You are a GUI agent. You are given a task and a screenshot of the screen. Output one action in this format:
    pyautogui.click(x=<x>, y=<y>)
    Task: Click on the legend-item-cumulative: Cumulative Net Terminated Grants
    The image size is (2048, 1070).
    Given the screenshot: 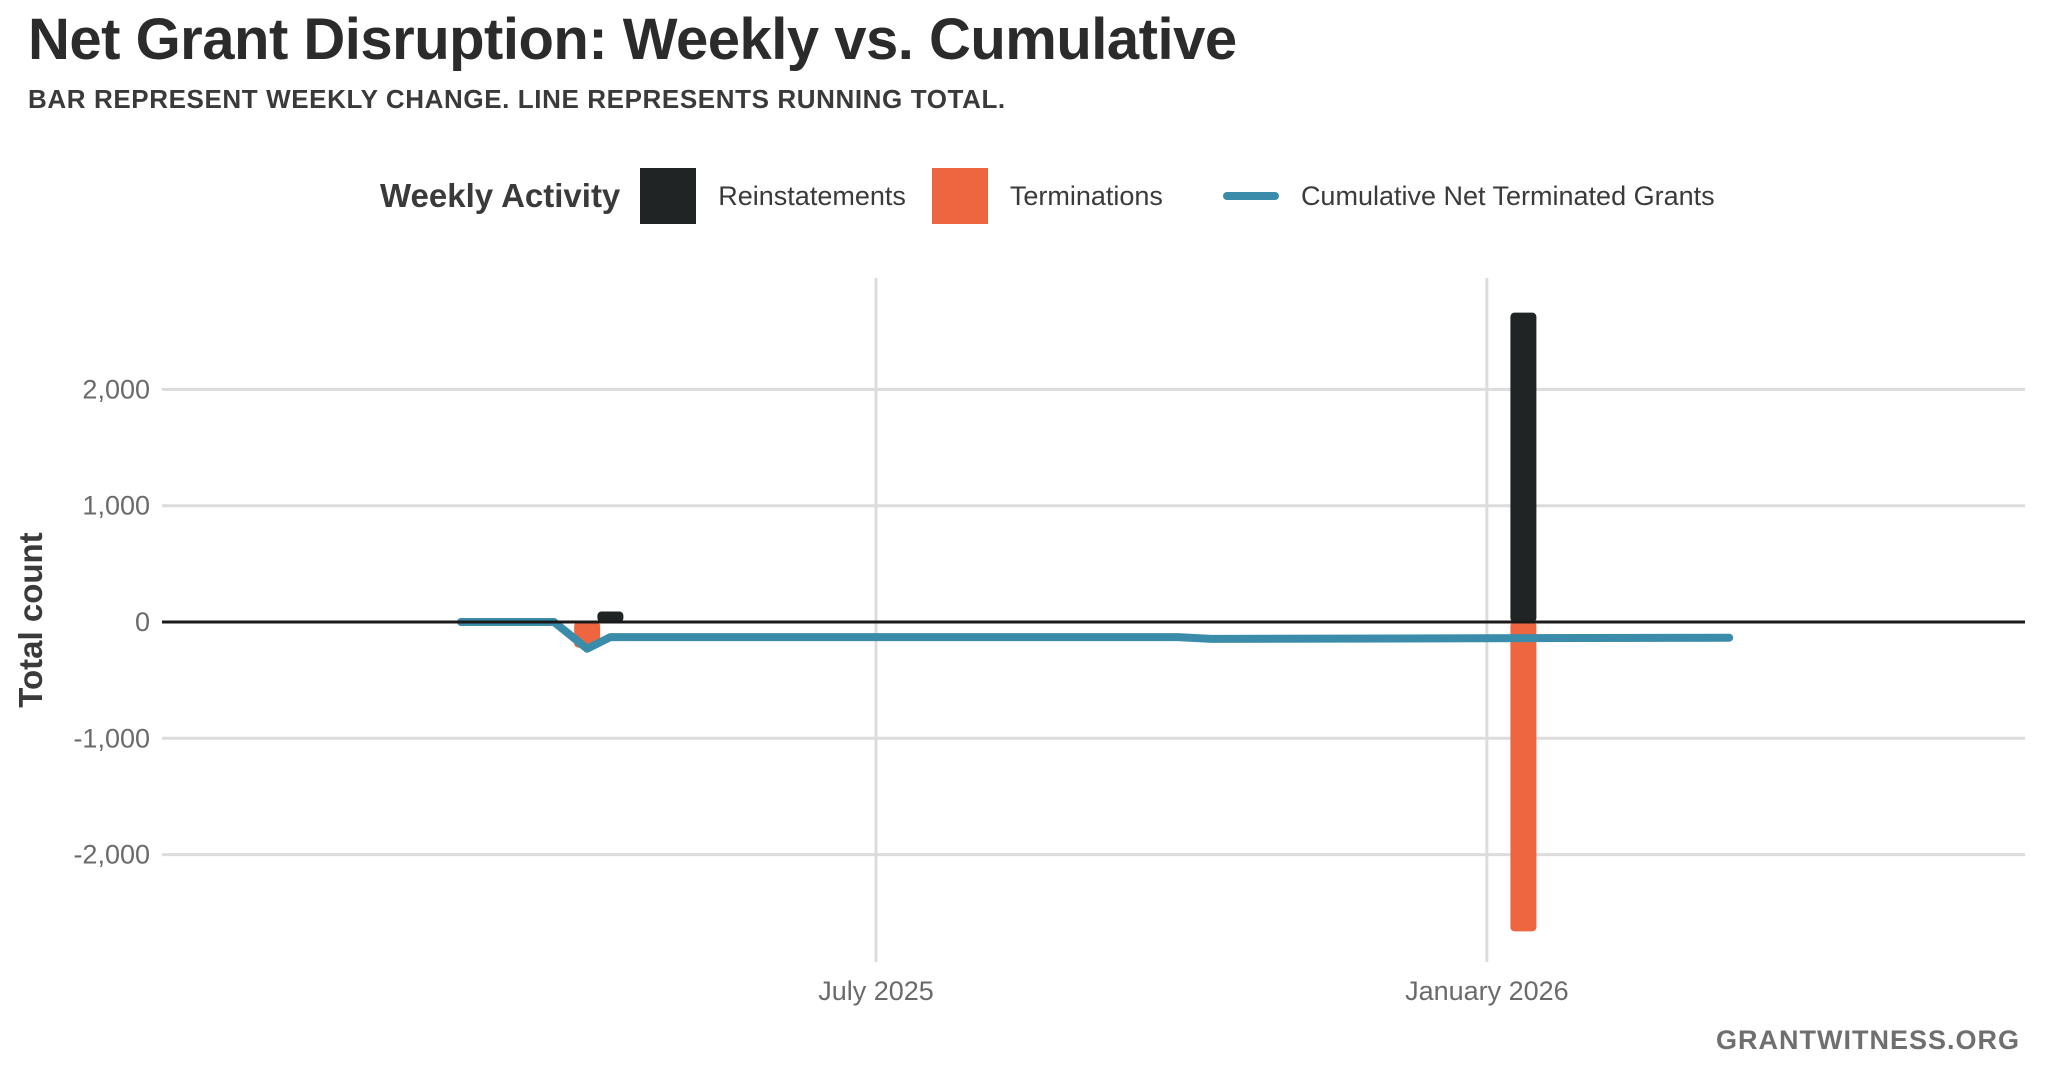 What is the action you would take?
    pyautogui.click(x=1463, y=196)
    